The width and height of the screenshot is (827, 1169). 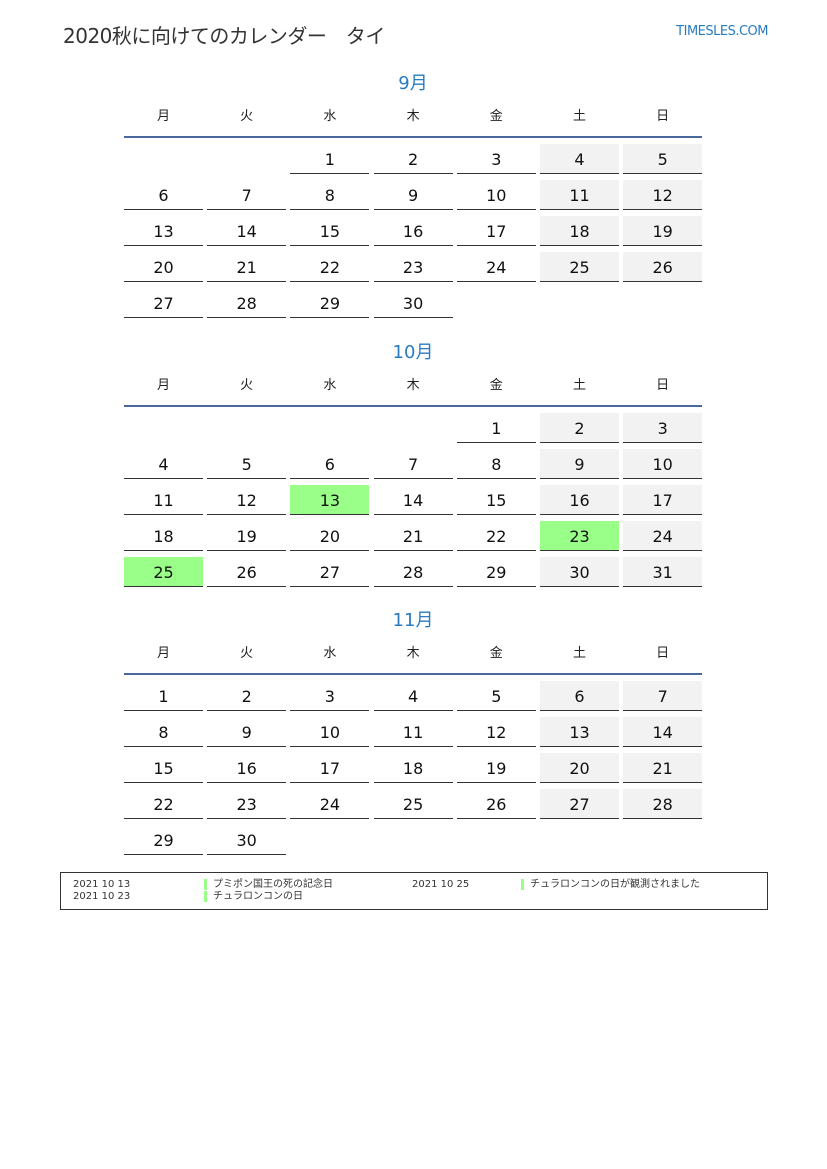 What do you see at coordinates (722, 31) in the screenshot?
I see `site-link: TIMESLES.COM` at bounding box center [722, 31].